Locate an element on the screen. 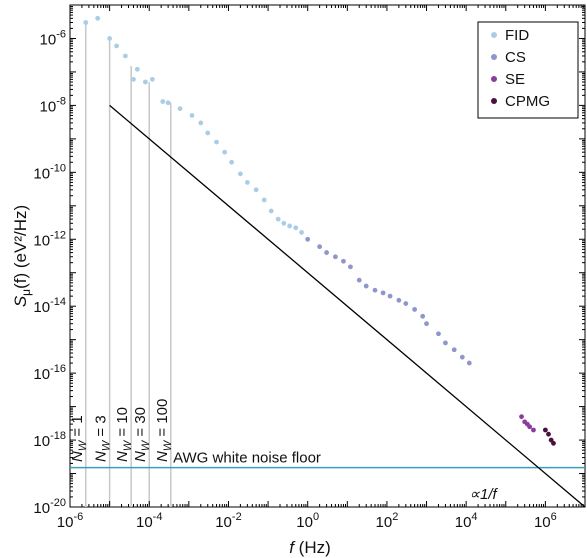 The image size is (587, 558). legend-entry: FID is located at coordinates (517, 35).